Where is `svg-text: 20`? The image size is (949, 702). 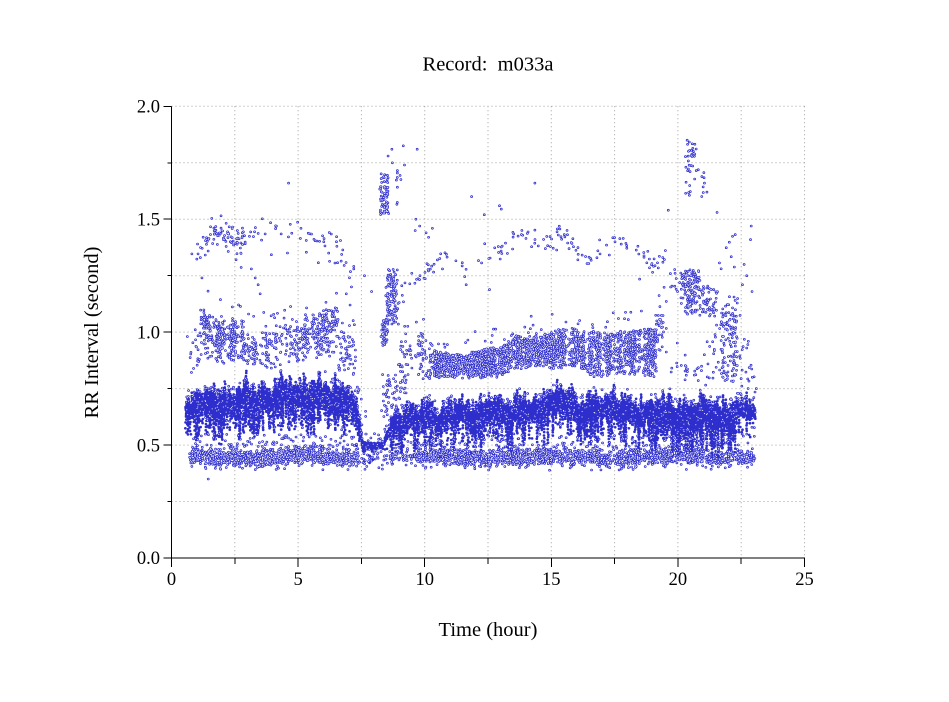
svg-text: 20 is located at coordinates (678, 580).